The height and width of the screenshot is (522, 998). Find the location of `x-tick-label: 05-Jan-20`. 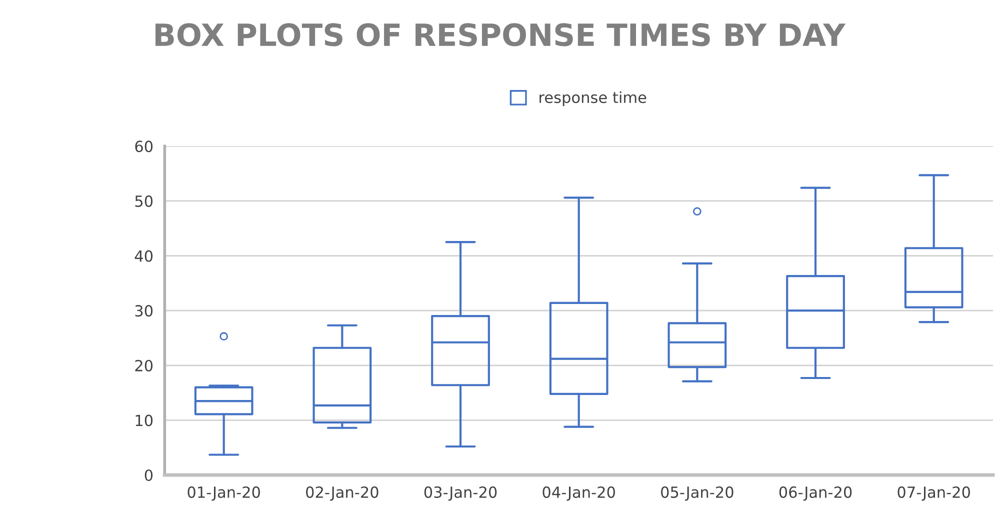

x-tick-label: 05-Jan-20 is located at coordinates (697, 493).